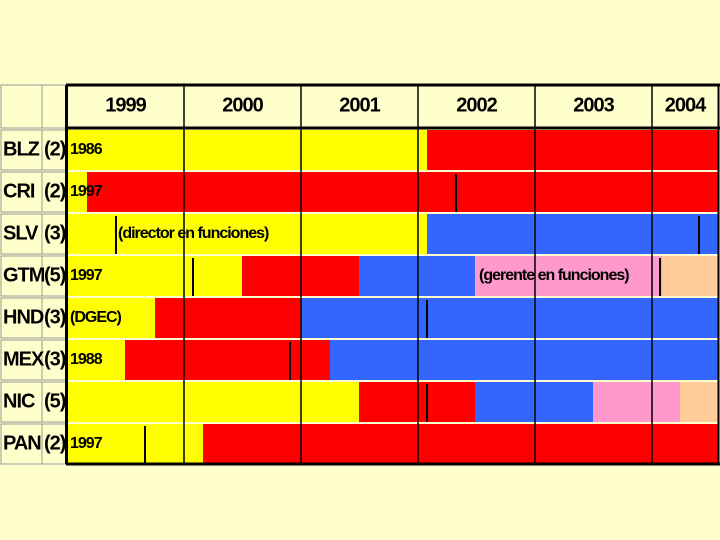 Image resolution: width=720 pixels, height=540 pixels. Describe the element at coordinates (242, 105) in the screenshot. I see `year-label: 2000` at that location.